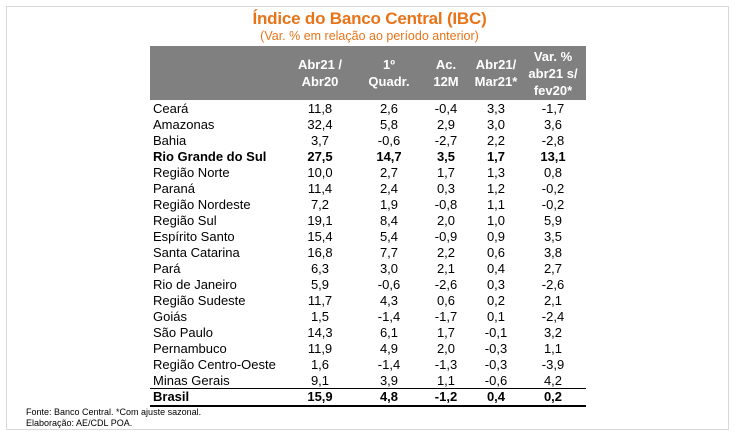 Image resolution: width=739 pixels, height=438 pixels. What do you see at coordinates (320, 172) in the screenshot?
I see `row-value: 10,0` at bounding box center [320, 172].